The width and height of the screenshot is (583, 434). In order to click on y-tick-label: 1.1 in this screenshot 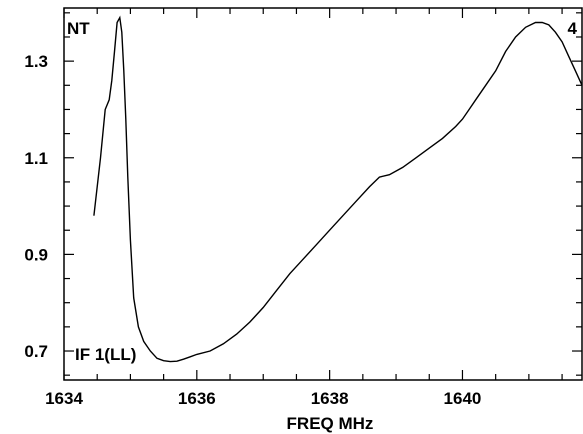, I will do `click(36, 158)`.